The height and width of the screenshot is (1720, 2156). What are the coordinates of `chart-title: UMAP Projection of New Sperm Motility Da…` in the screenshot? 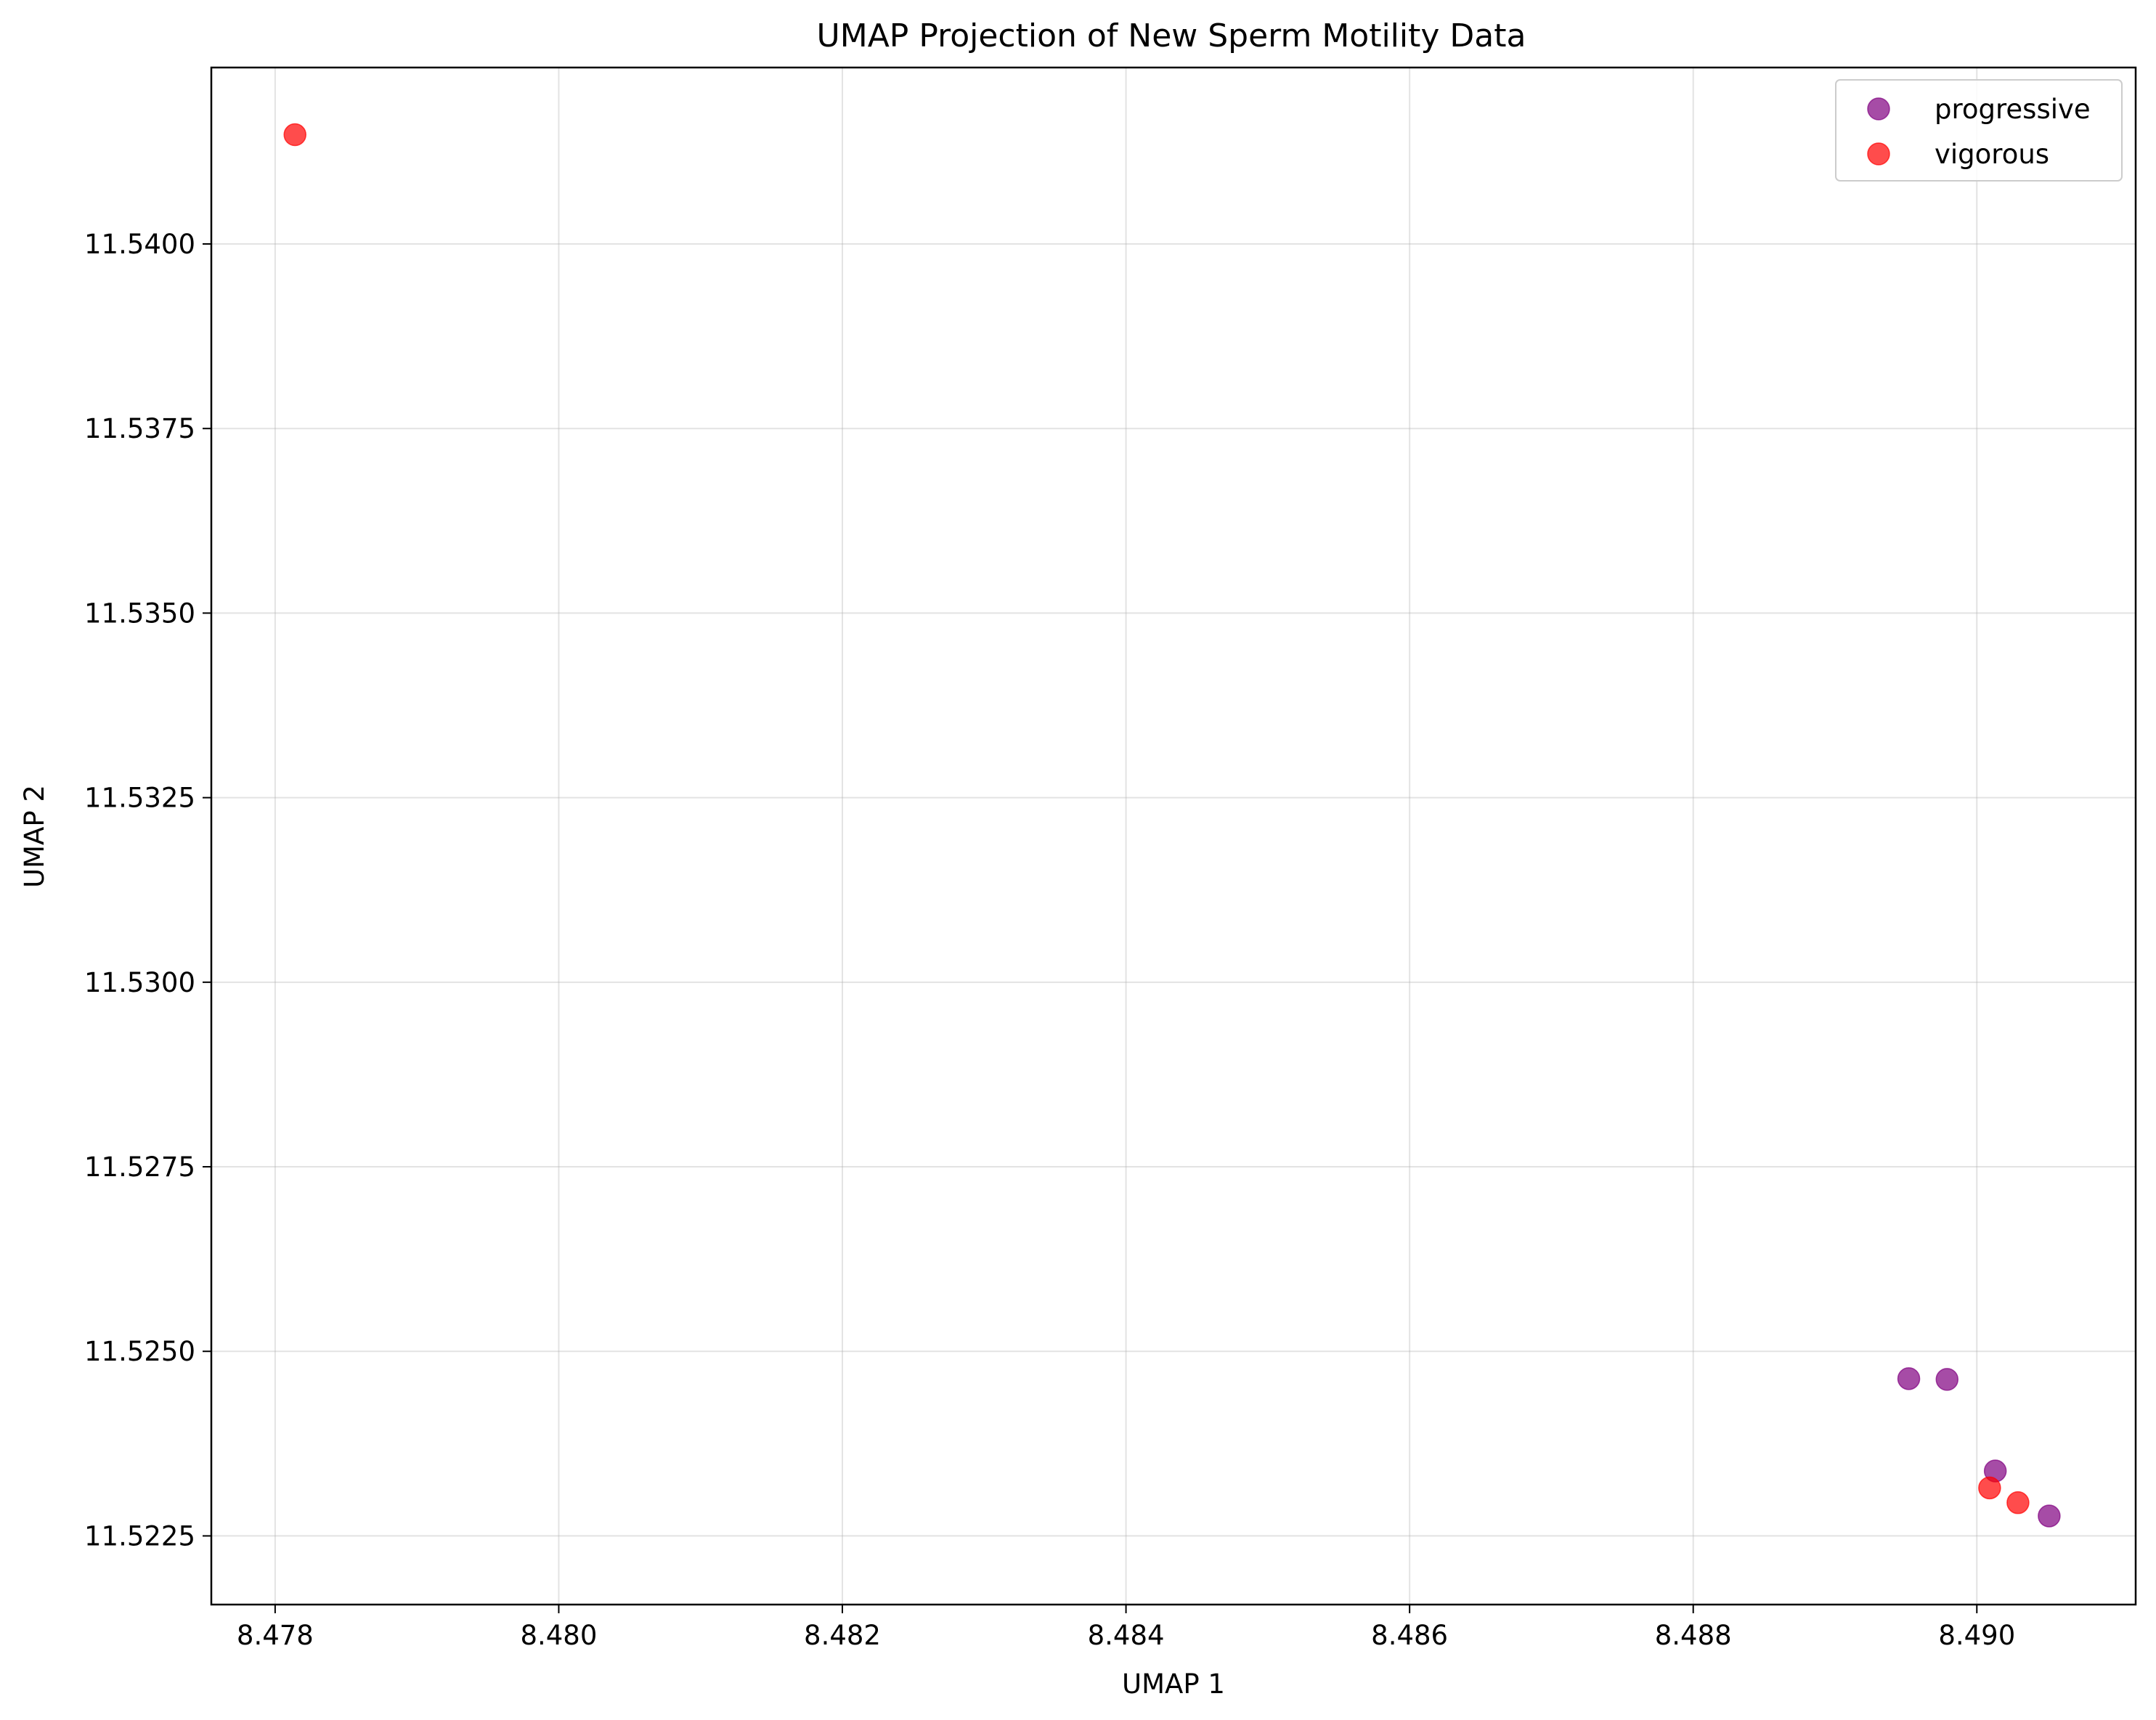 It's located at (1171, 35).